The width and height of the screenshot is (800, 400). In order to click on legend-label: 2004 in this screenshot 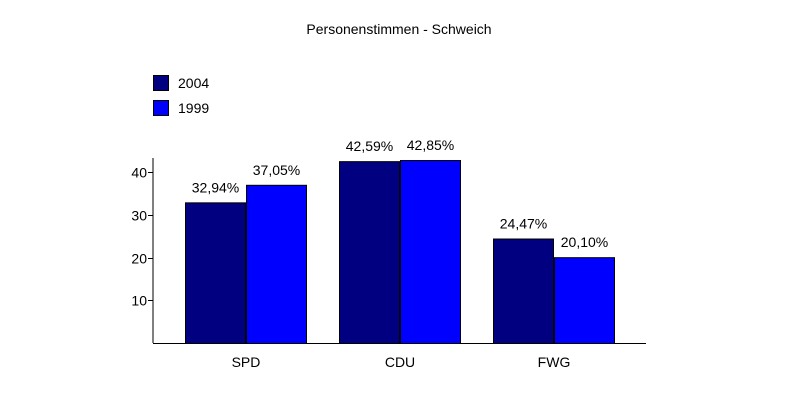, I will do `click(193, 83)`.